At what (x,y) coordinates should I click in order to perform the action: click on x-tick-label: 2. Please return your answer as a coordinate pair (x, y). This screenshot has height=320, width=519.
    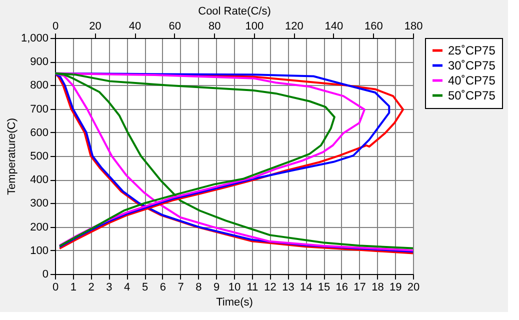
    Looking at the image, I should click on (91, 288).